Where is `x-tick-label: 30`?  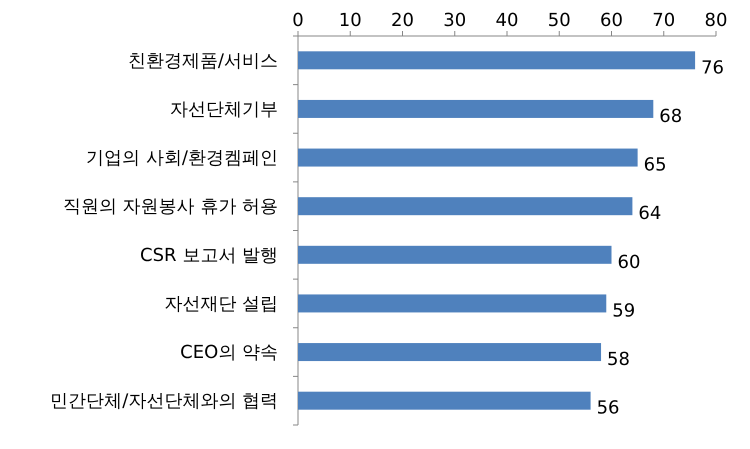
x-tick-label: 30 is located at coordinates (454, 20).